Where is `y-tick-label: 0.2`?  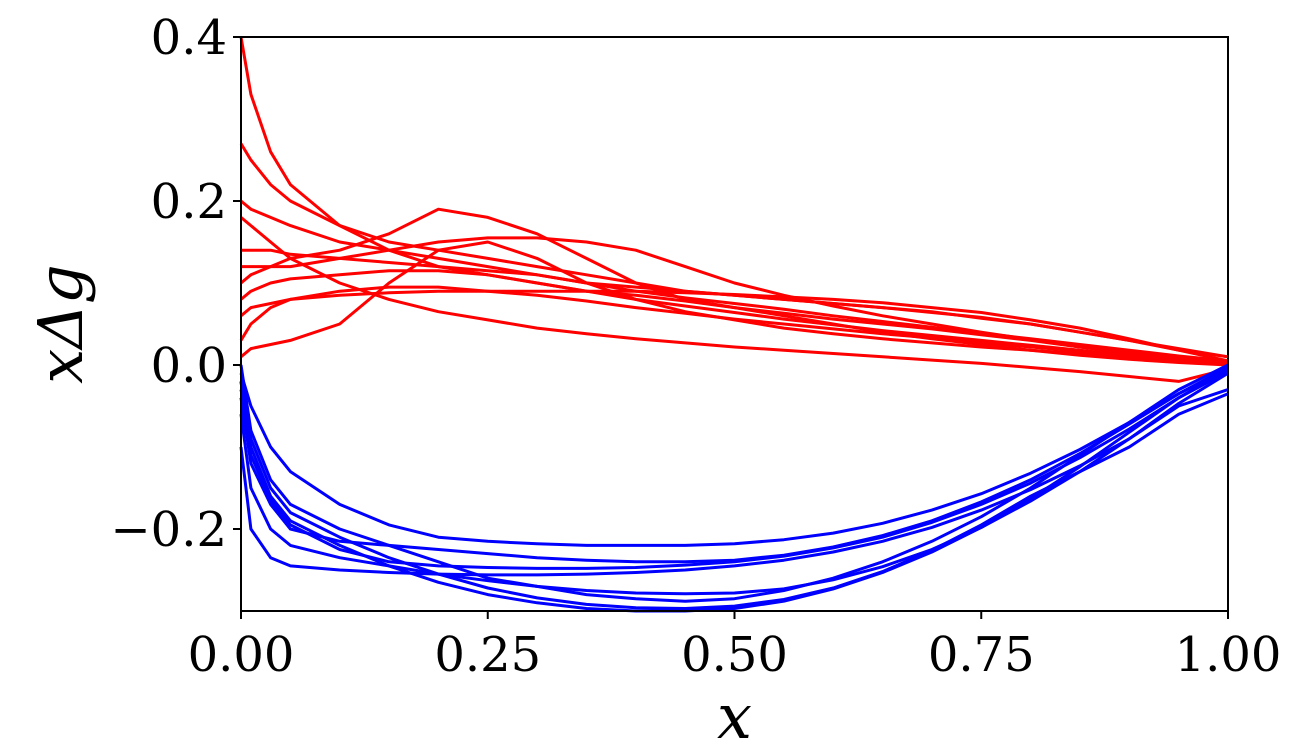 y-tick-label: 0.2 is located at coordinates (189, 202).